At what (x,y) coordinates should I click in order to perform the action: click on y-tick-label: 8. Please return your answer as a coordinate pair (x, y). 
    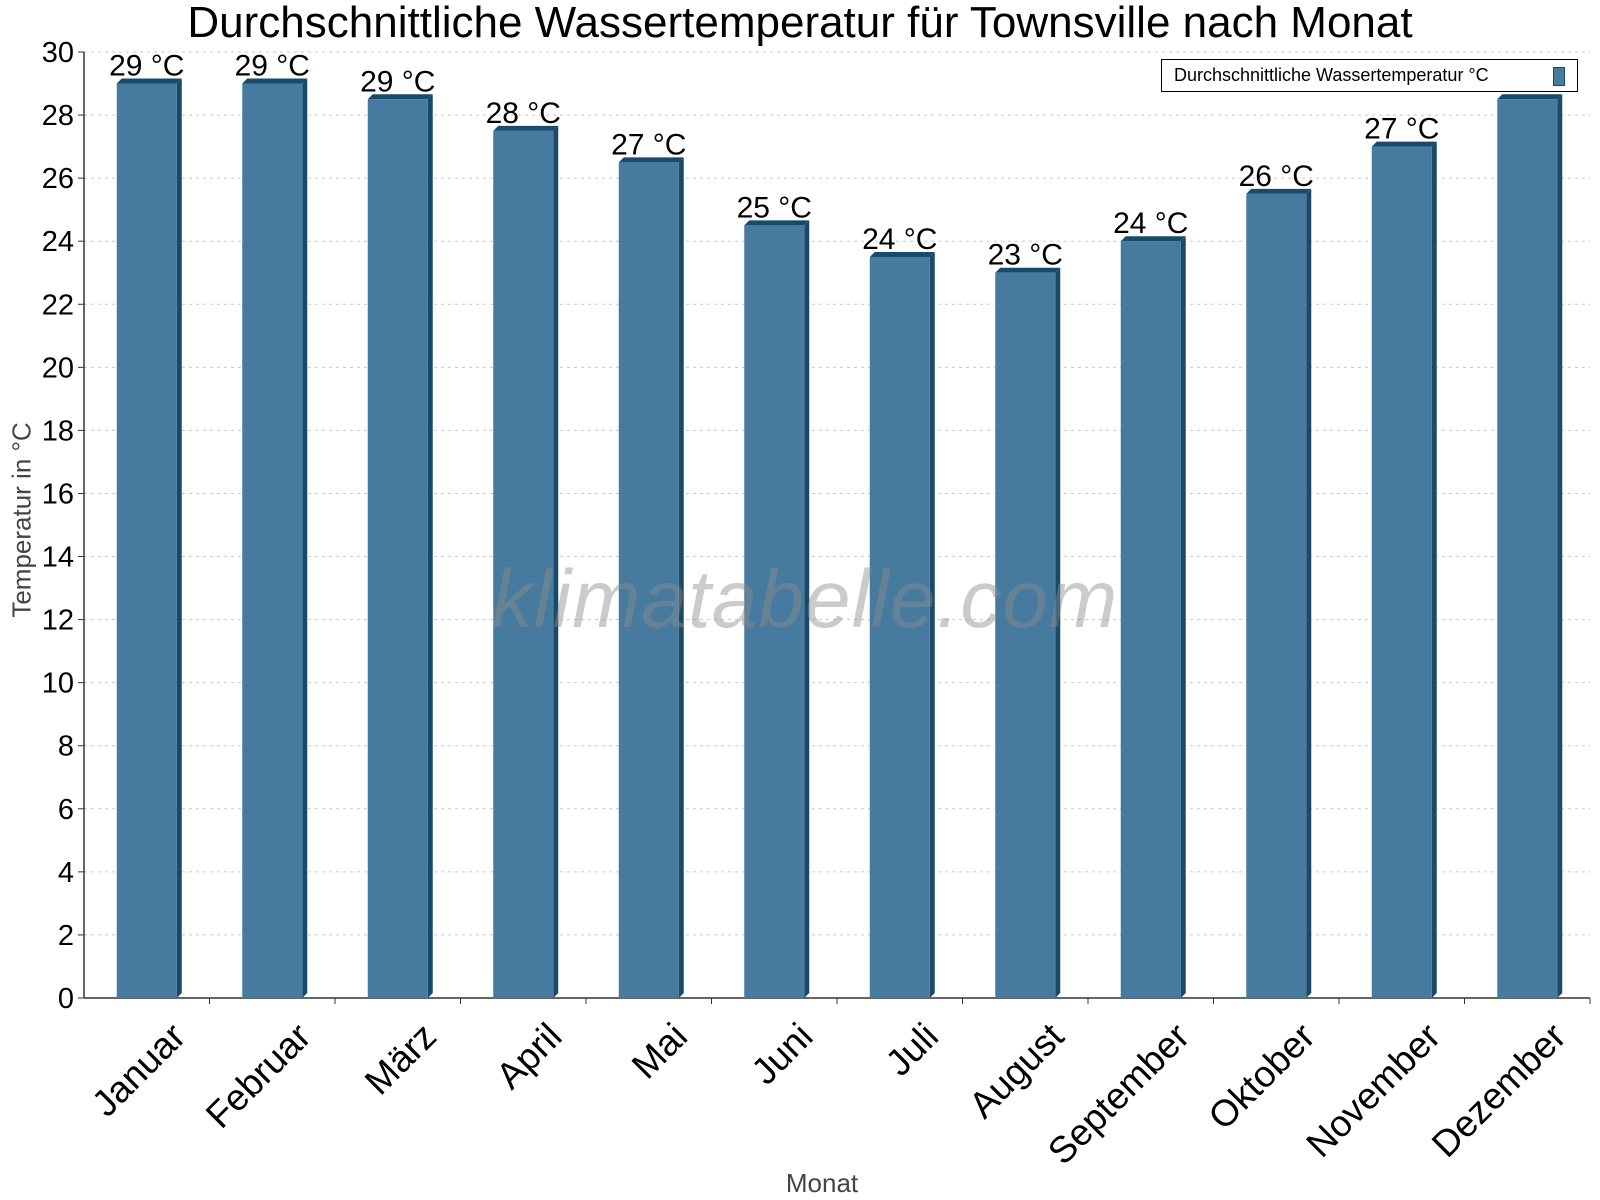
    Looking at the image, I should click on (66, 747).